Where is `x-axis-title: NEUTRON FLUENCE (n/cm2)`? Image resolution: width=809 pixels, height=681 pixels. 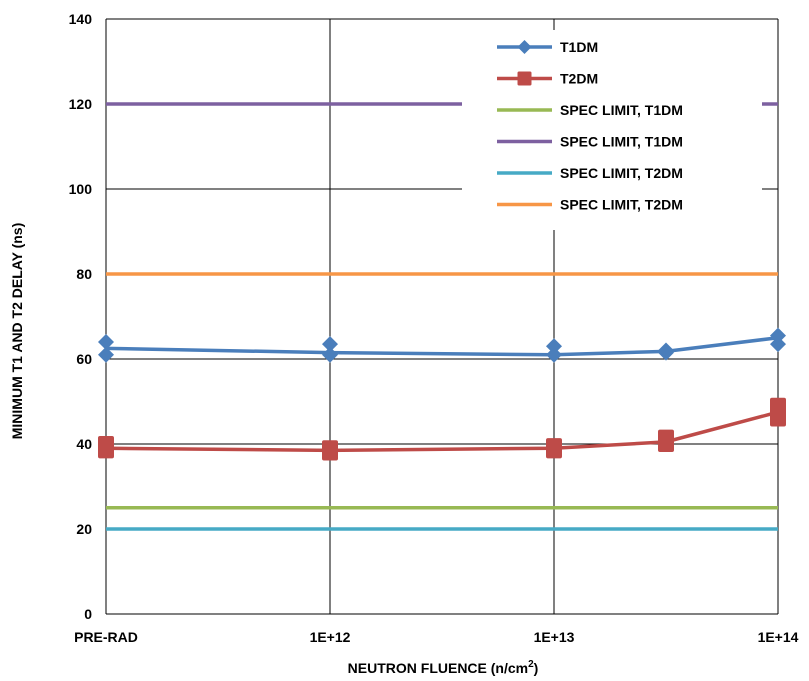 x-axis-title: NEUTRON FLUENCE (n/cm2) is located at coordinates (443, 667).